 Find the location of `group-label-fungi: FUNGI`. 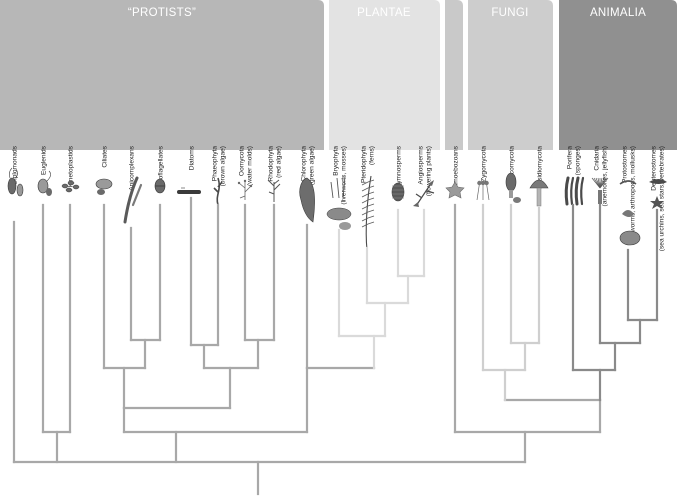

group-label-fungi: FUNGI is located at coordinates (509, 13).